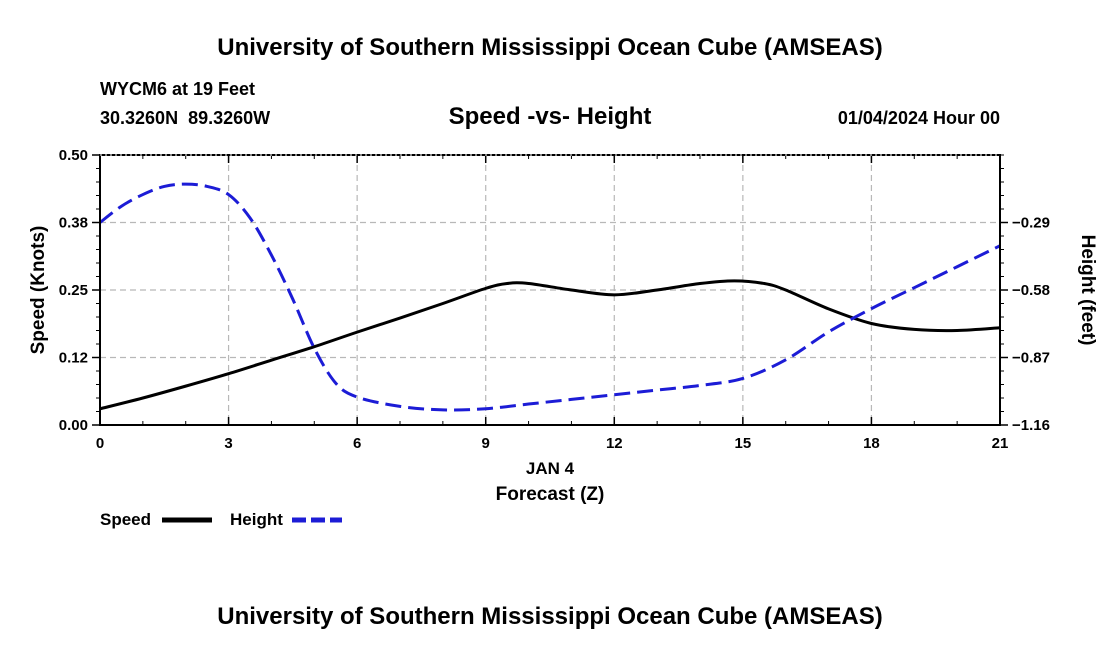  I want to click on date-label: 01/04/2024 Hour 00, so click(919, 118).